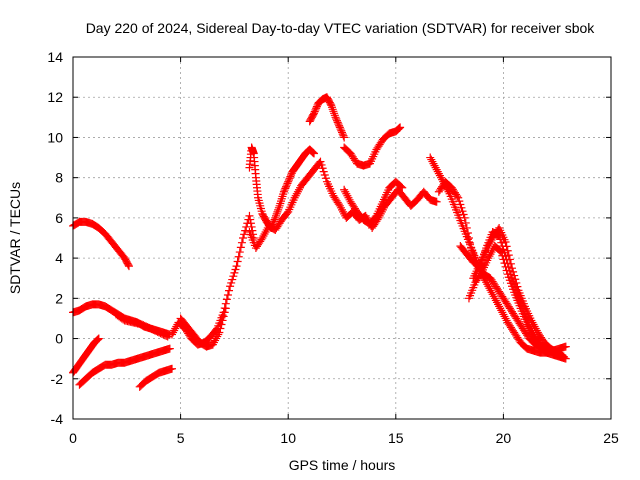 This screenshot has height=480, width=640. I want to click on y-tick-label: -4, so click(57, 419).